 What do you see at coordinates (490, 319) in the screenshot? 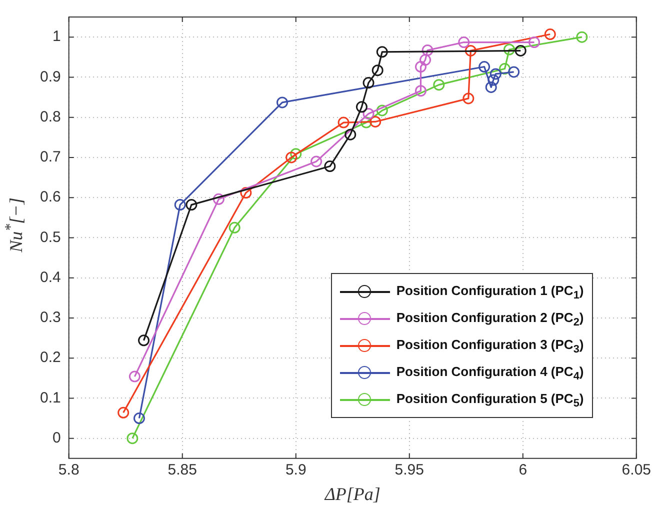
I see `legend-label: Position Configuration 2 (PC$_{2}$)` at bounding box center [490, 319].